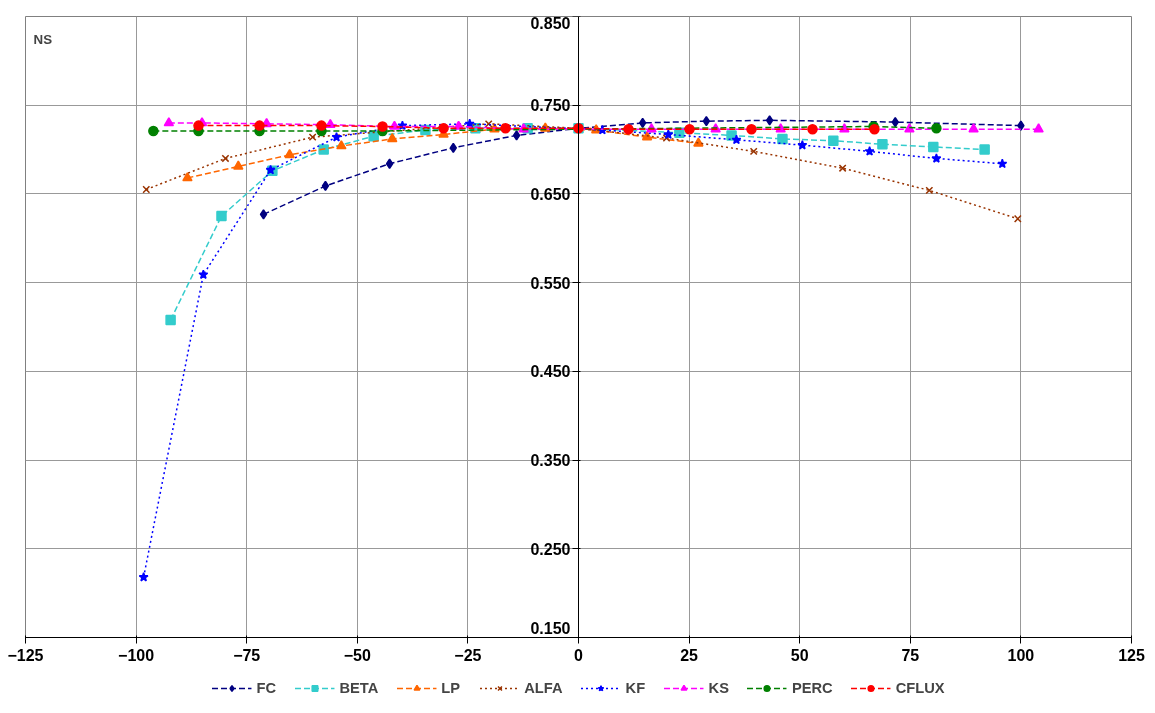 The width and height of the screenshot is (1155, 713). I want to click on x-tick-label: 125, so click(1131, 655).